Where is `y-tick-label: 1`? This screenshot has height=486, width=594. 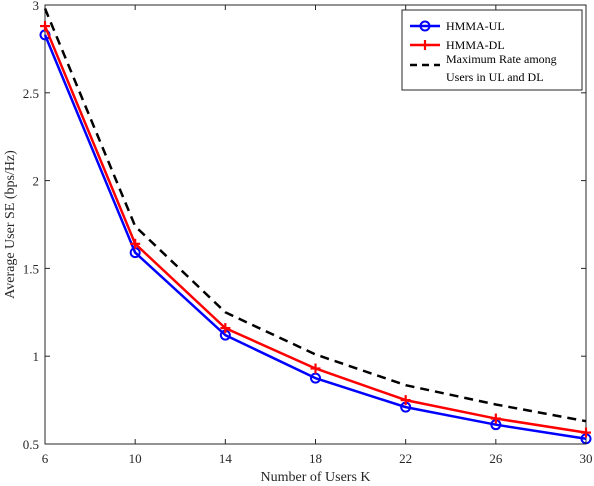 y-tick-label: 1 is located at coordinates (36, 356).